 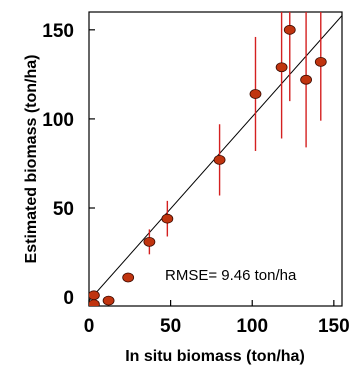 What do you see at coordinates (31, 159) in the screenshot?
I see `y-axis-label: Estimated biomass (ton/ha)` at bounding box center [31, 159].